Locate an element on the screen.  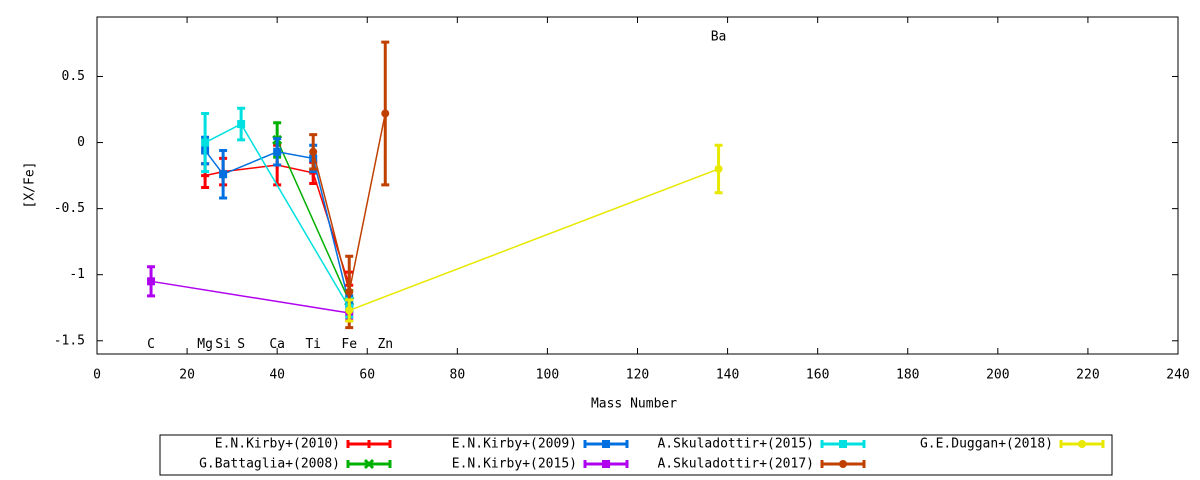
y-tick-label: -1 is located at coordinates (77, 274).